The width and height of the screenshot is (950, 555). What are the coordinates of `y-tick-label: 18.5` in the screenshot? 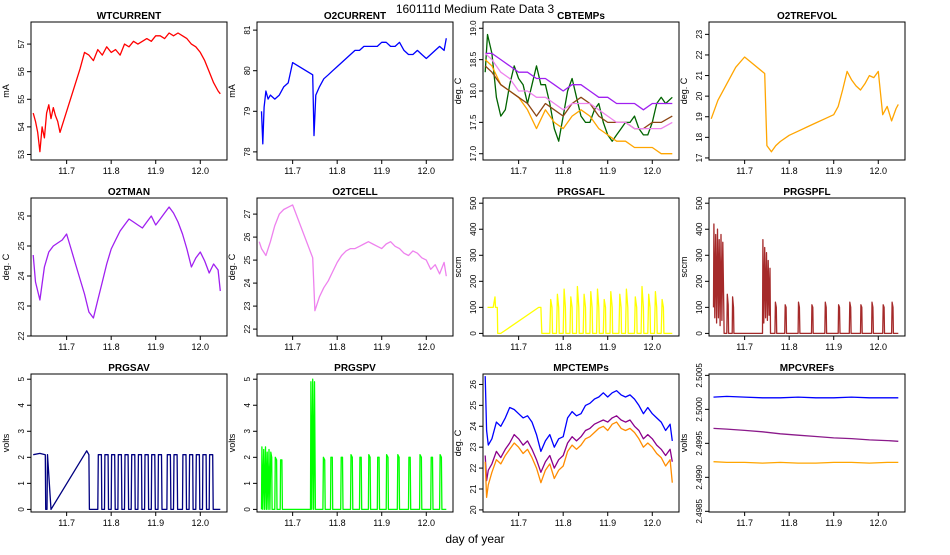 It's located at (473, 59).